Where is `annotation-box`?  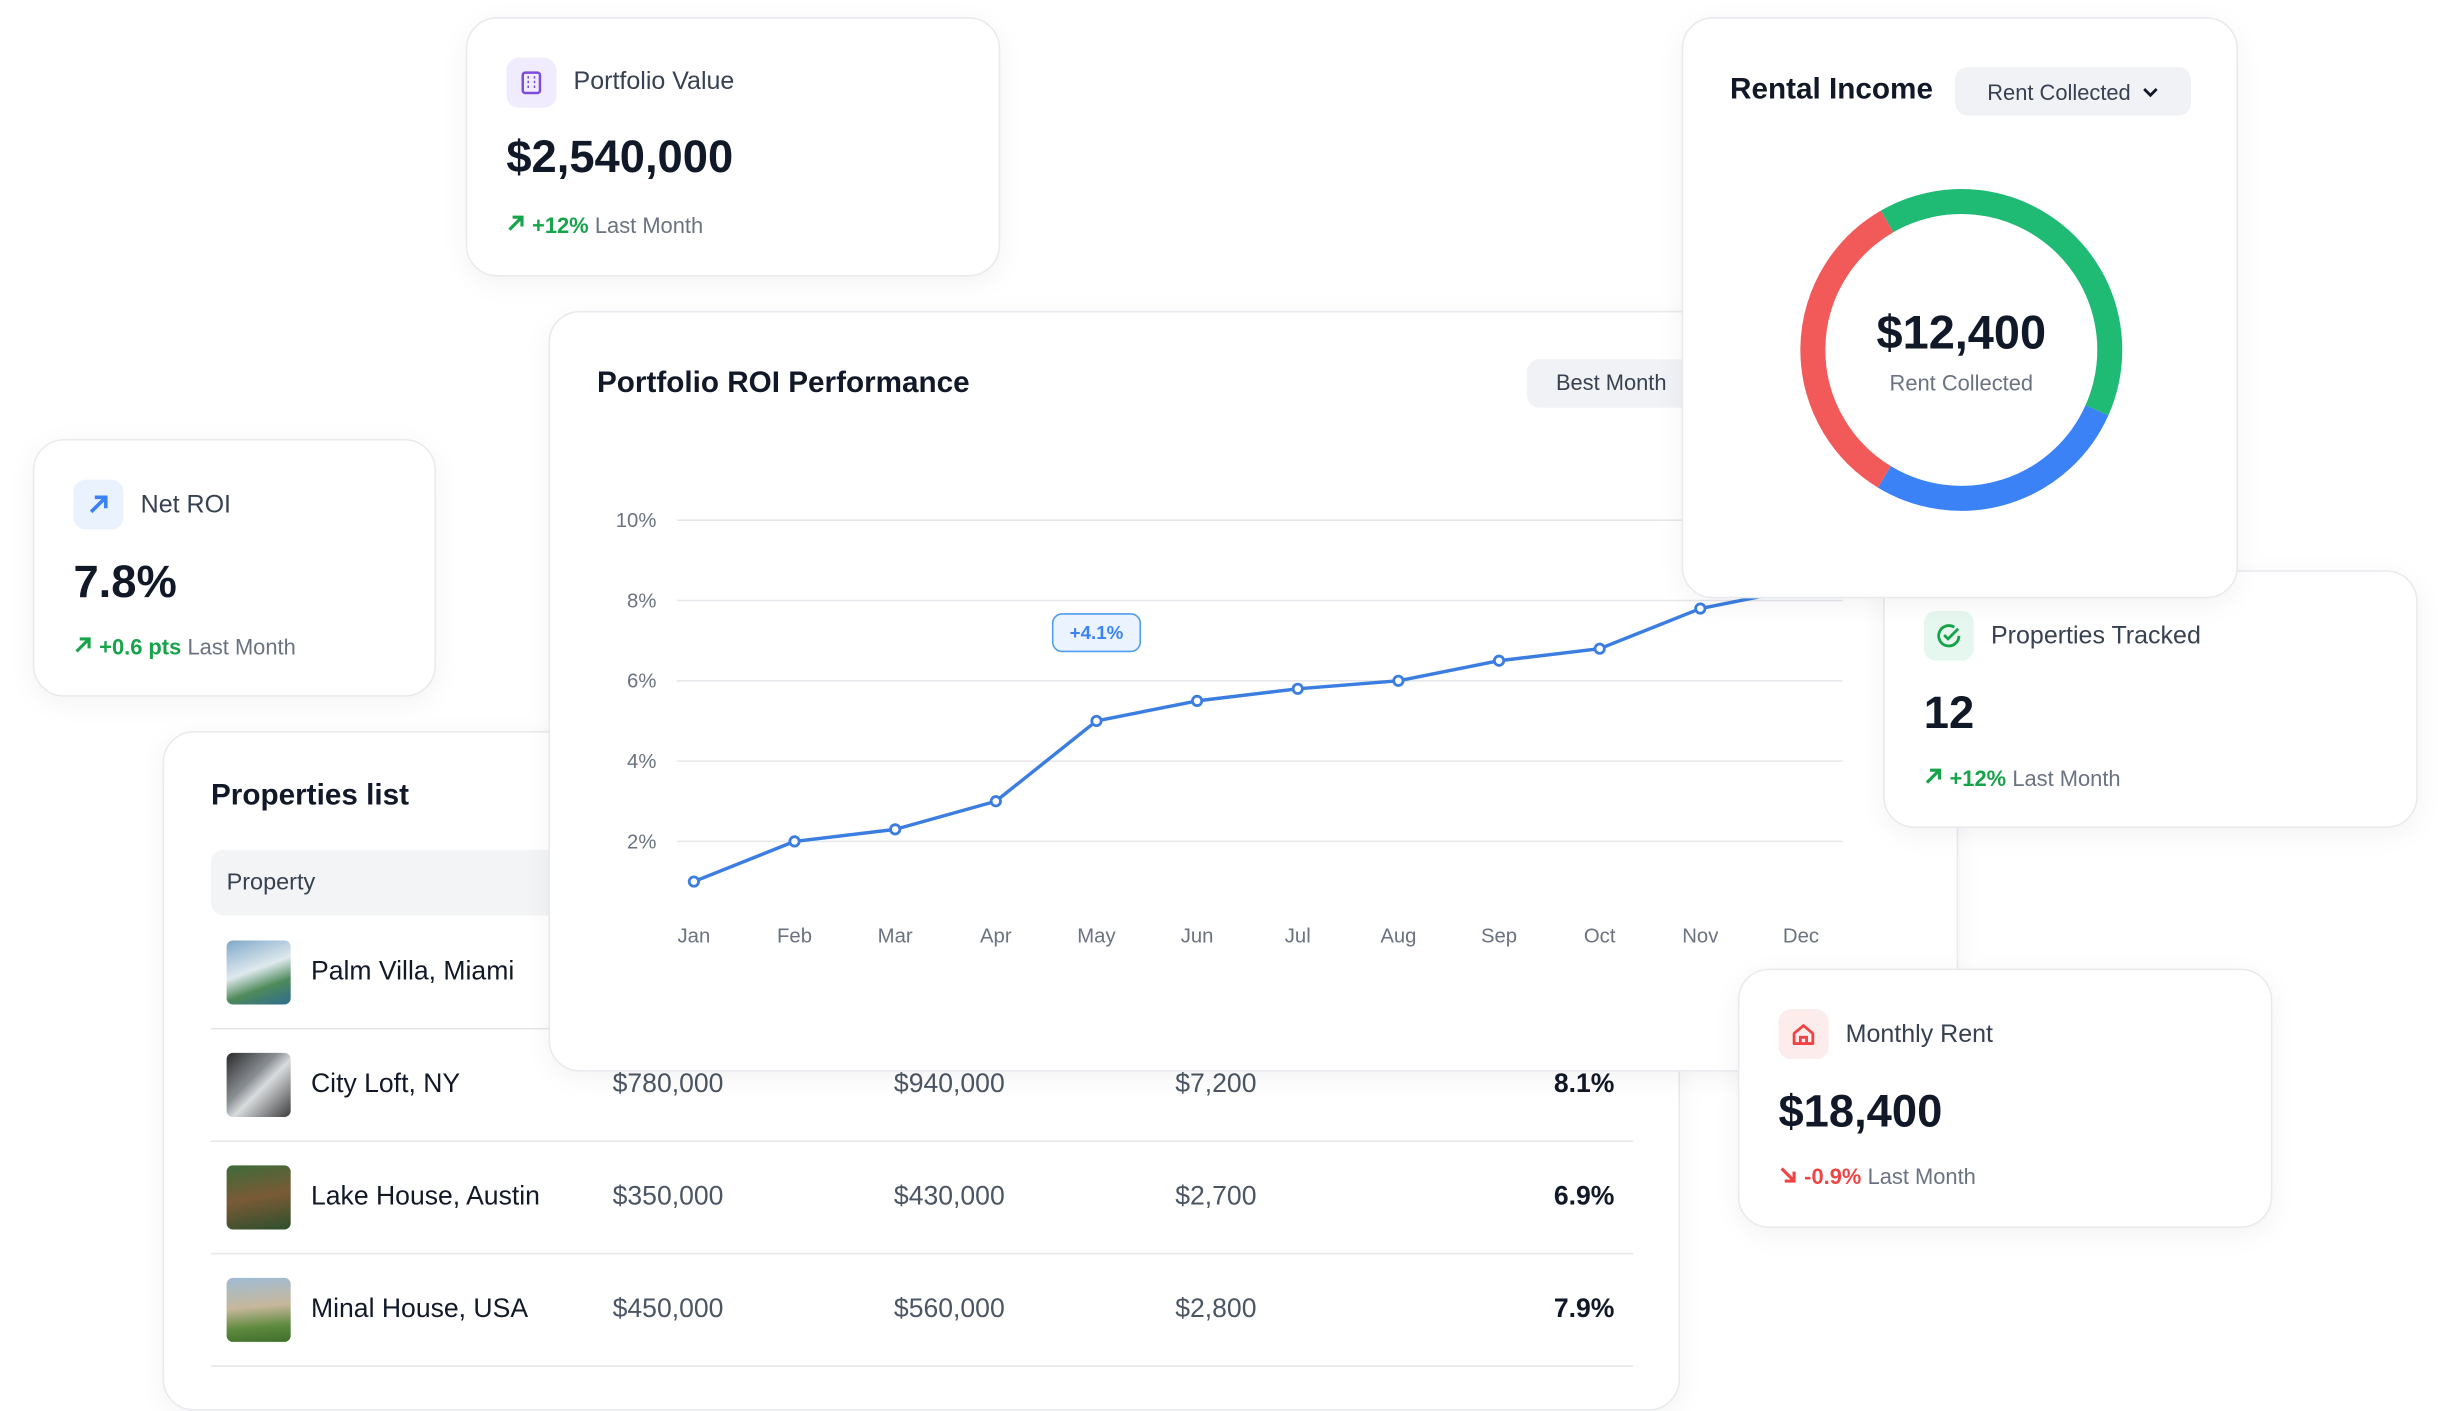
annotation-box is located at coordinates (1096, 633).